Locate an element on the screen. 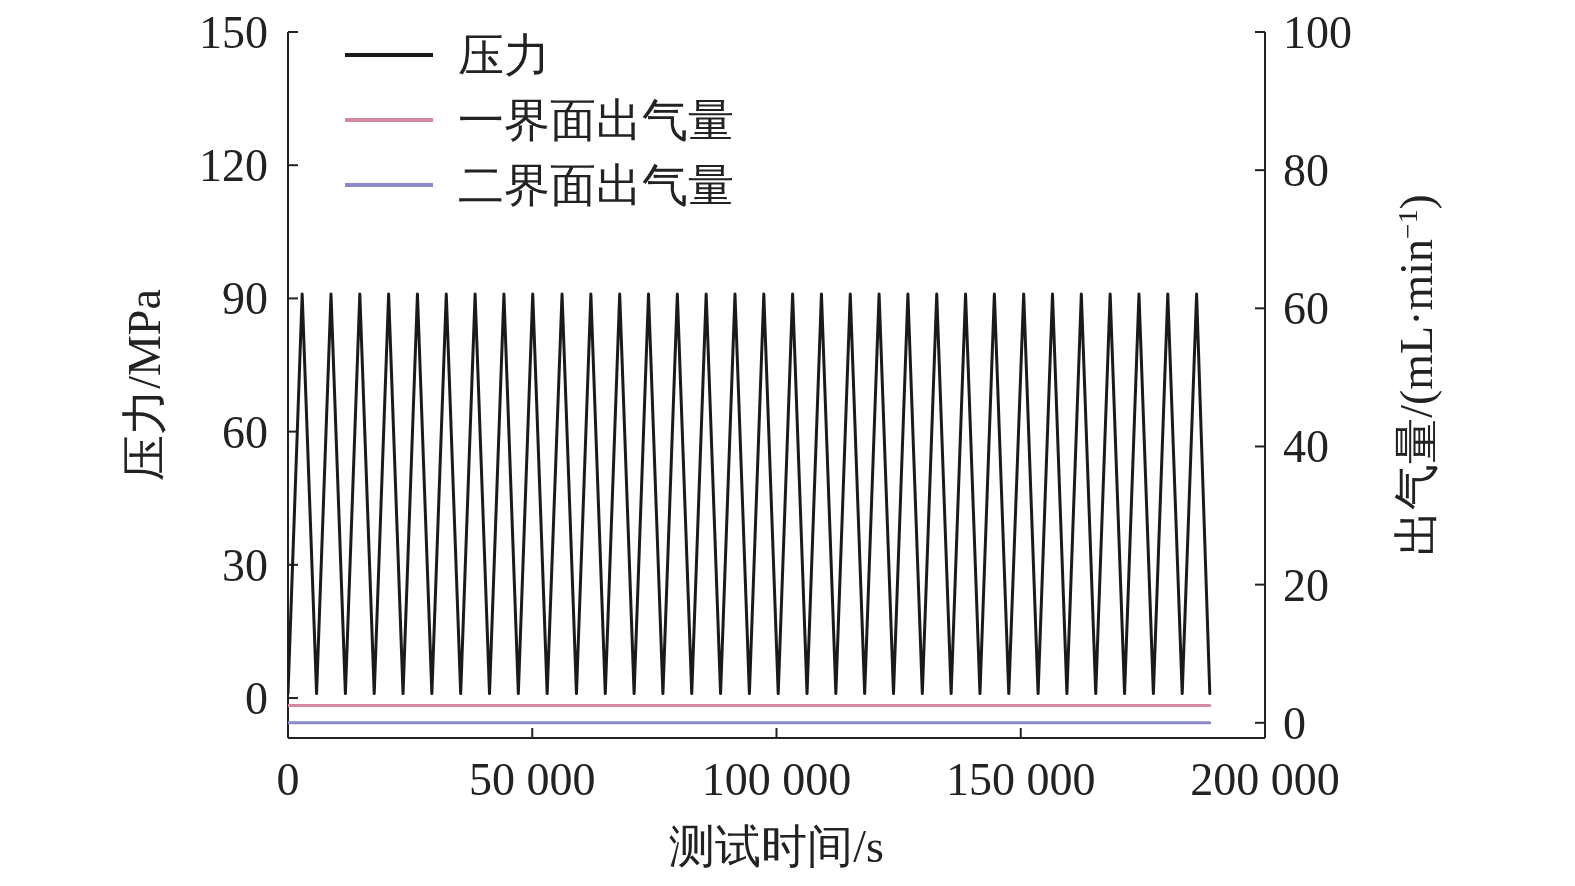 This screenshot has width=1575, height=886. y2-tick-label: 60 is located at coordinates (1306, 309).